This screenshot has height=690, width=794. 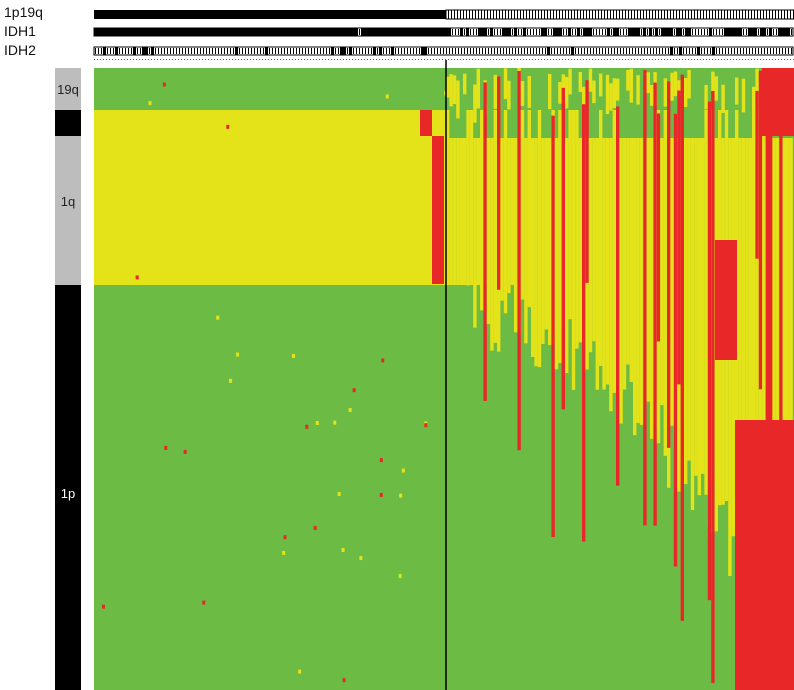 What do you see at coordinates (631, 85) in the screenshot?
I see `cell-gain-19q` at bounding box center [631, 85].